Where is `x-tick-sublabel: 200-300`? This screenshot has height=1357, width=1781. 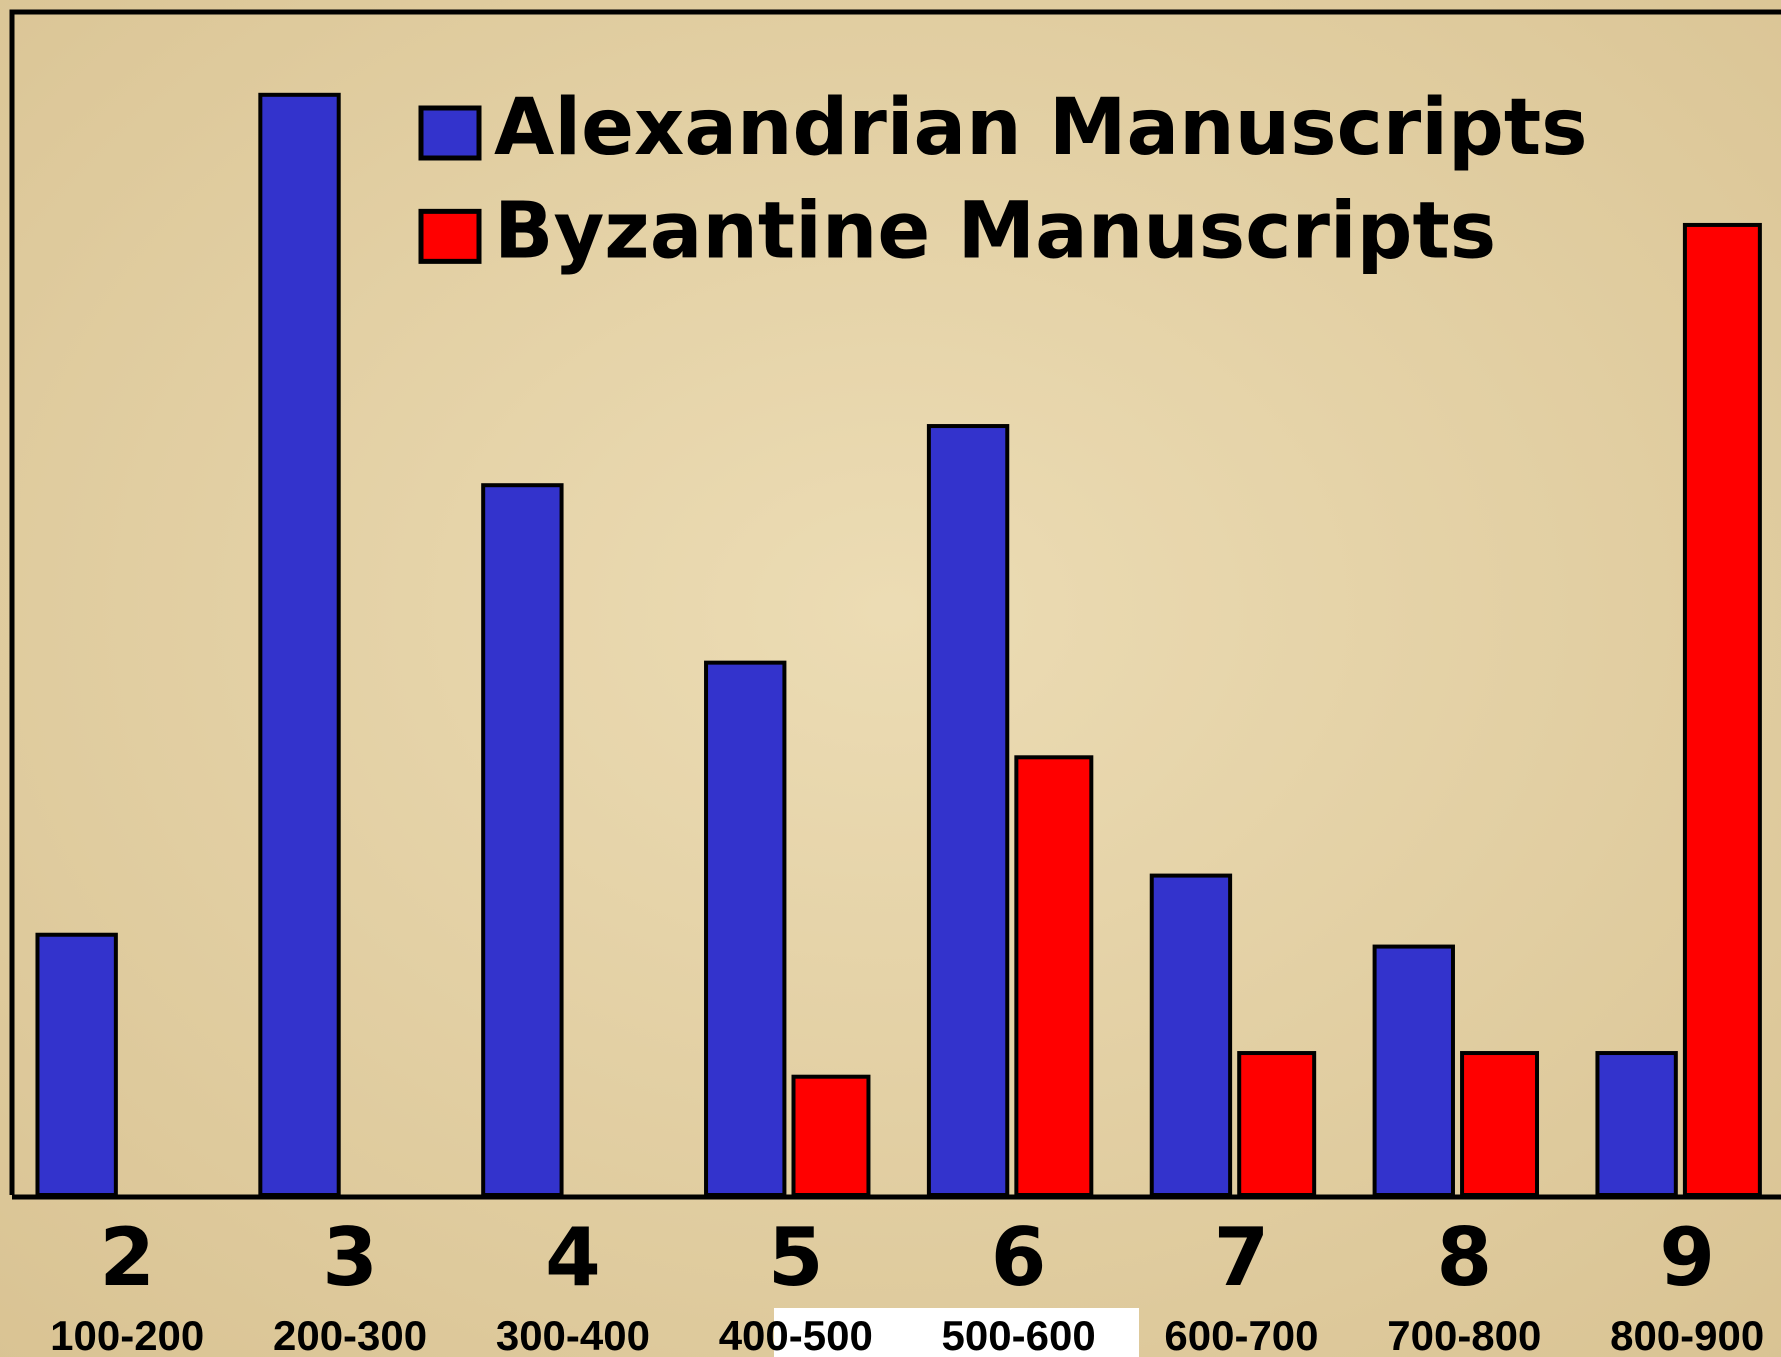 x-tick-sublabel: 200-300 is located at coordinates (350, 1334).